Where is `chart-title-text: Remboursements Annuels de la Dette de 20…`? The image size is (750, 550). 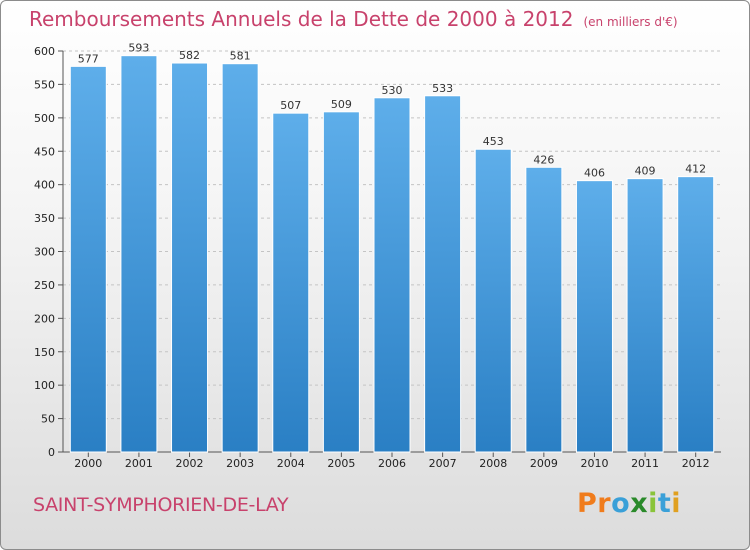 chart-title-text: Remboursements Annuels de la Dette de 20… is located at coordinates (301, 19).